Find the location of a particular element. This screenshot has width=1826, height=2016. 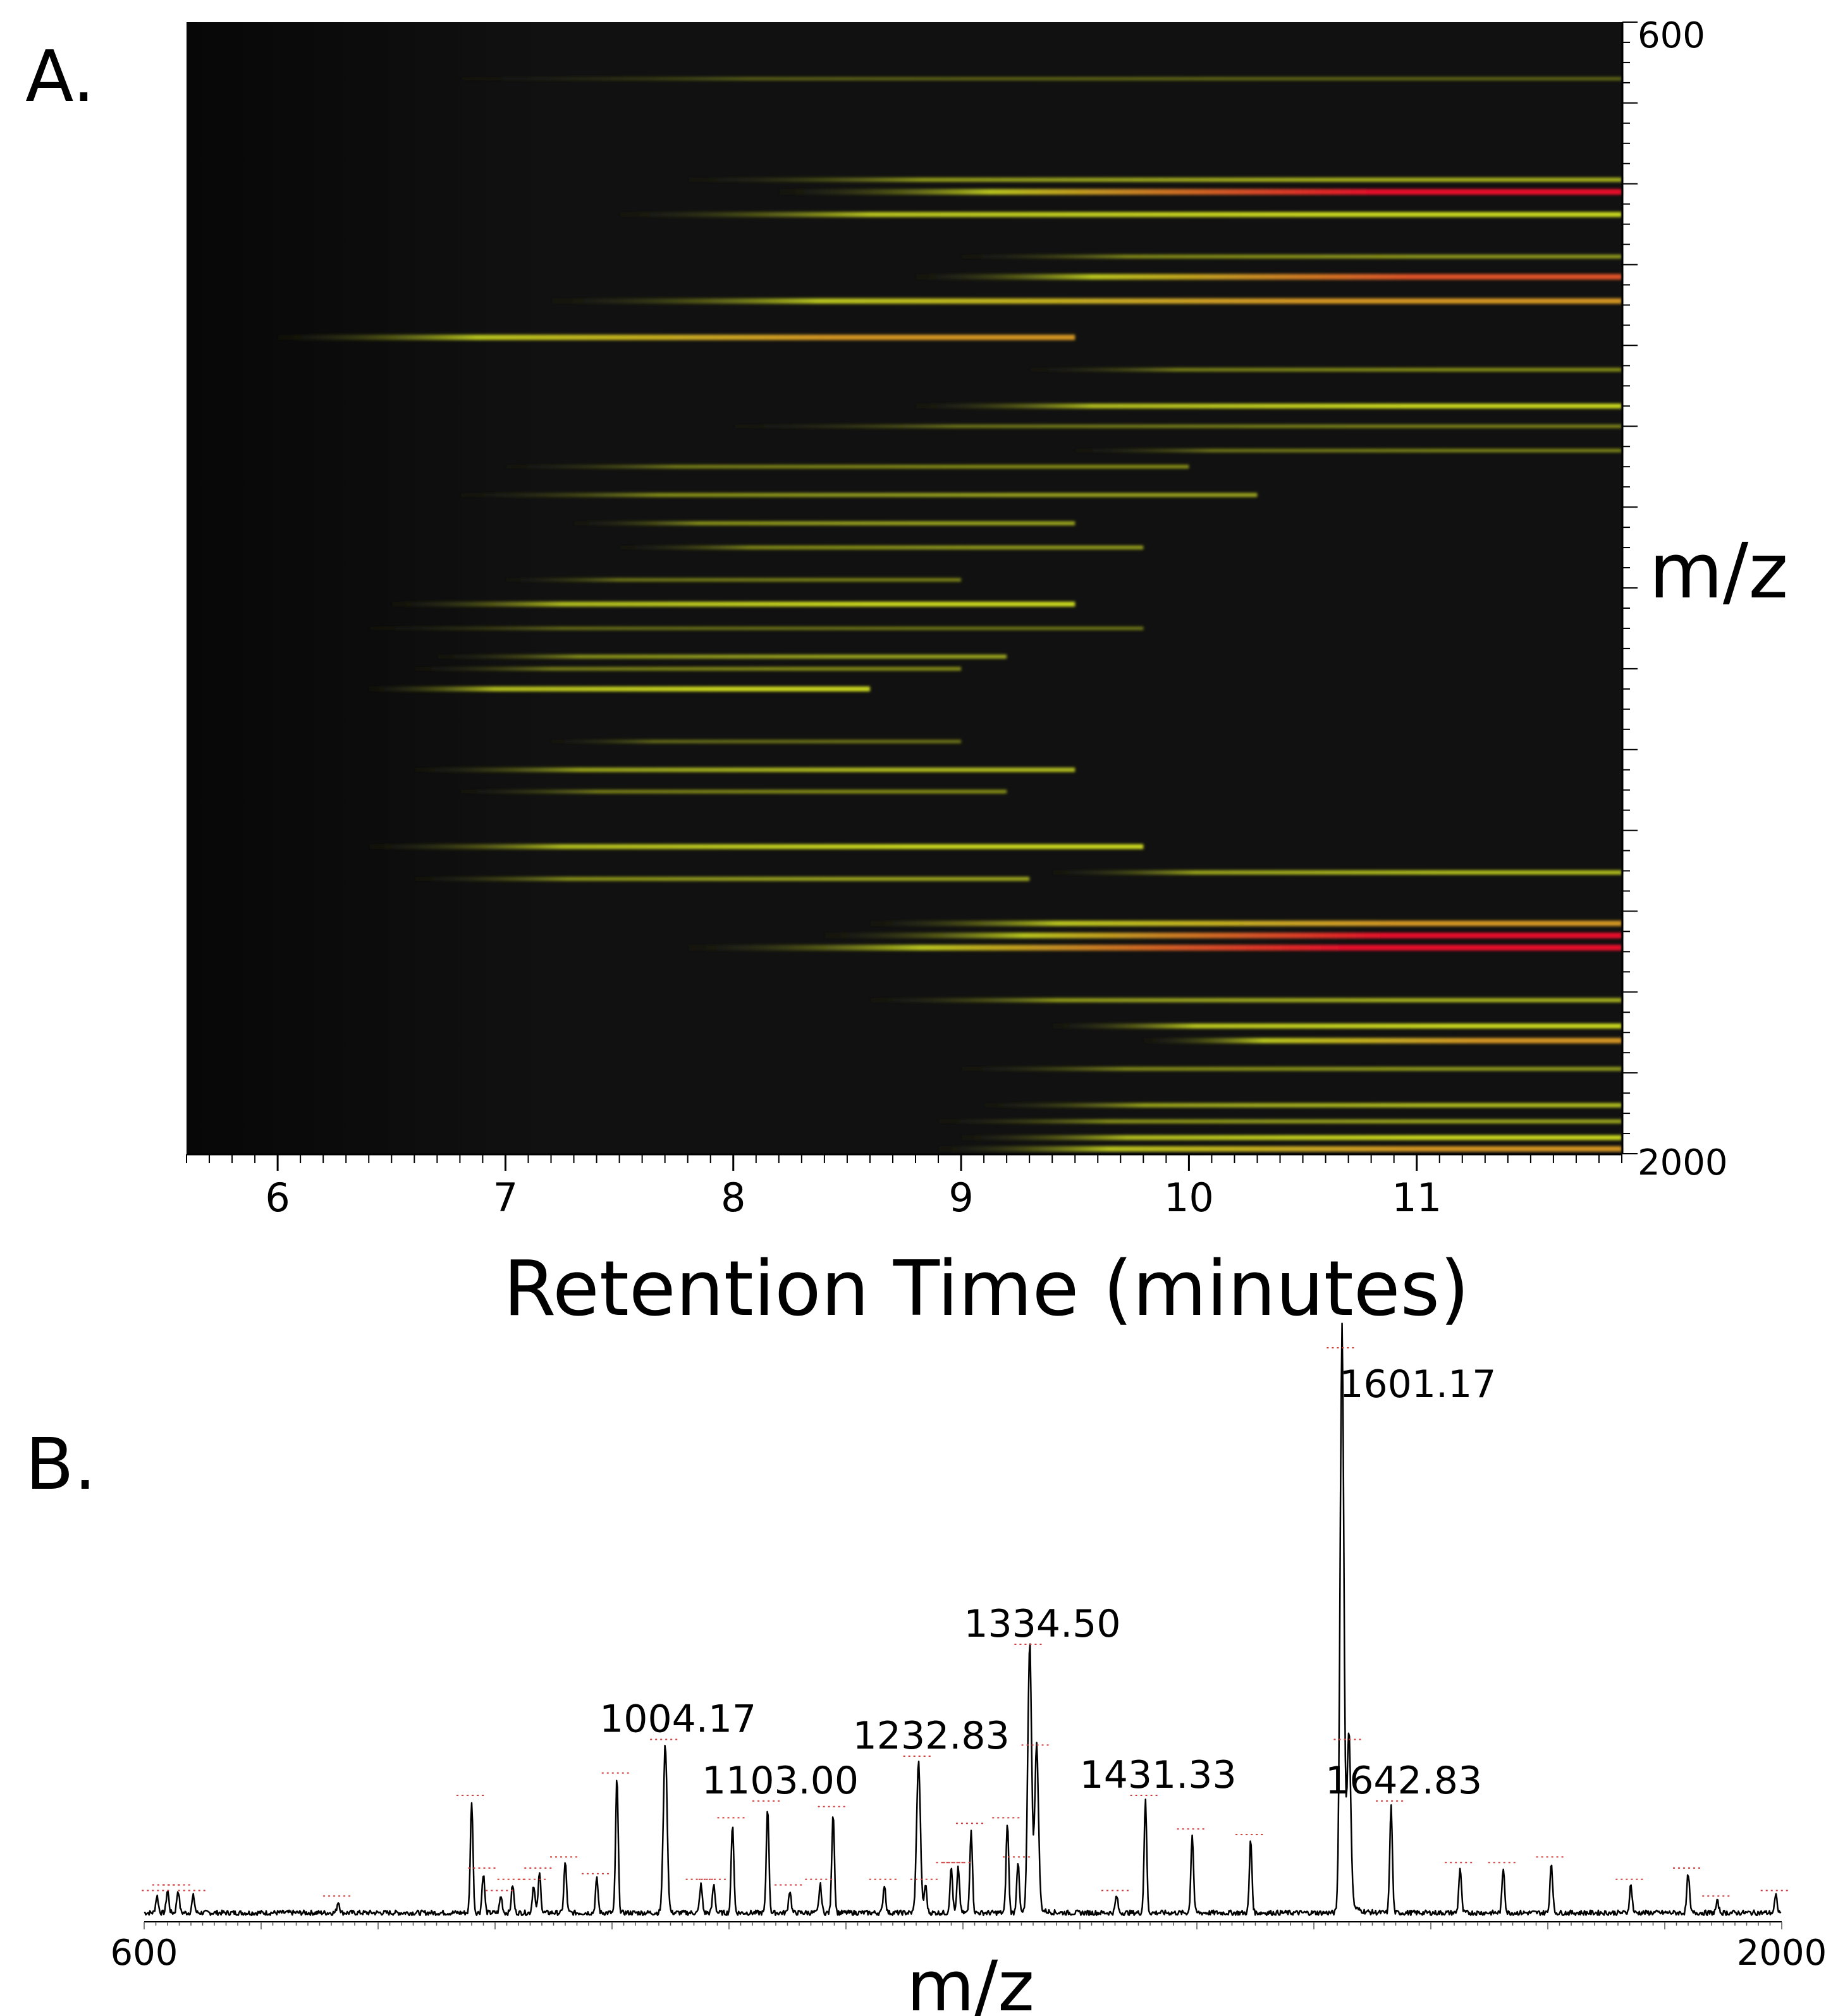

spectrum-peak-label: 1642.83 is located at coordinates (1403, 1781).